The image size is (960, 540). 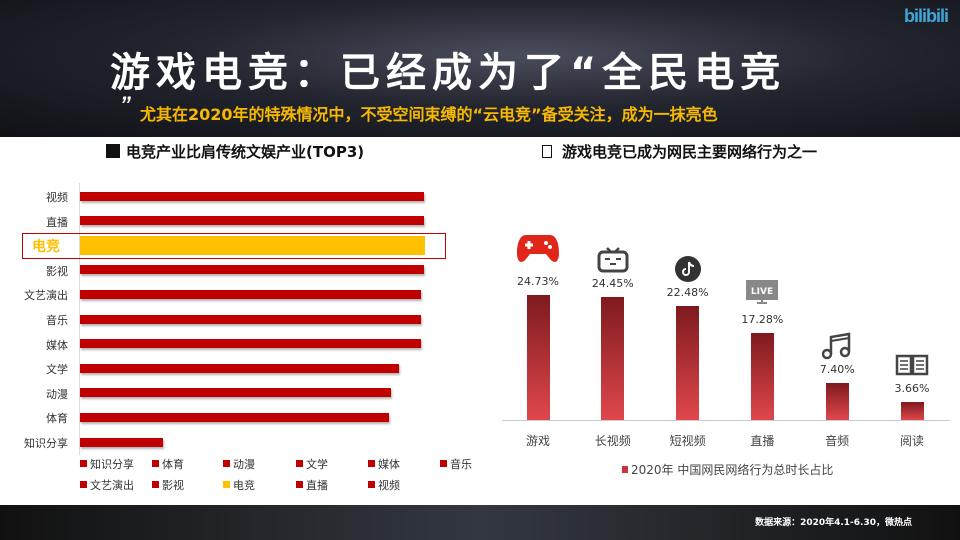 What do you see at coordinates (389, 464) in the screenshot?
I see `legend-label: 媒体` at bounding box center [389, 464].